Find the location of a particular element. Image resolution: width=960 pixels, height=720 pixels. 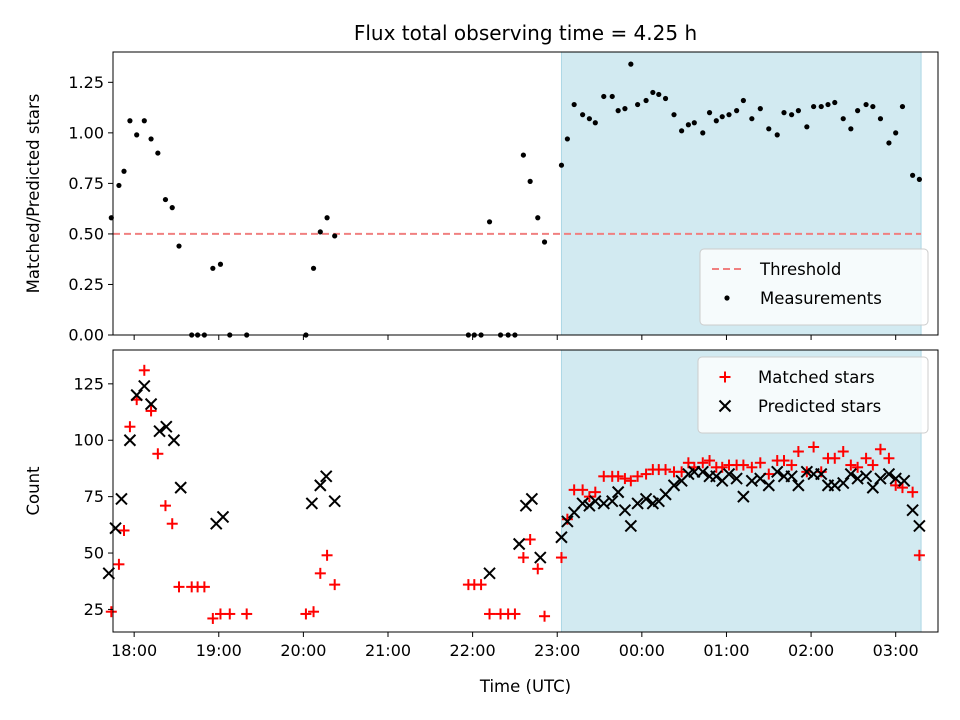

x-tick-label: 19:00 is located at coordinates (219, 650).